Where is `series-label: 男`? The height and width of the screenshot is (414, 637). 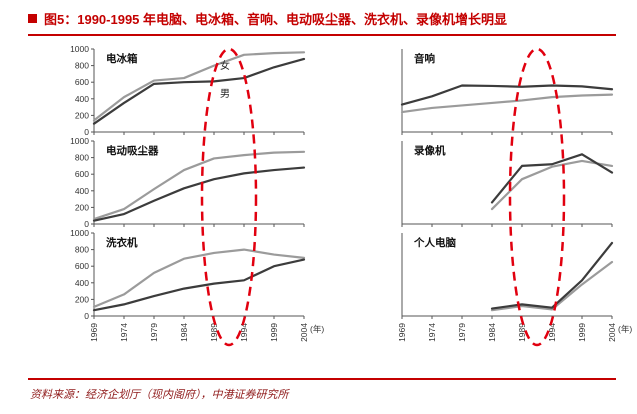 series-label: 男 is located at coordinates (225, 94).